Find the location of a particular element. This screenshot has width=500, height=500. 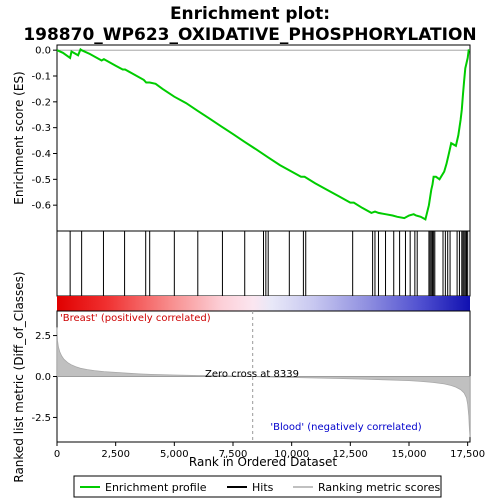

x-tick-label: 12,500 is located at coordinates (350, 454).